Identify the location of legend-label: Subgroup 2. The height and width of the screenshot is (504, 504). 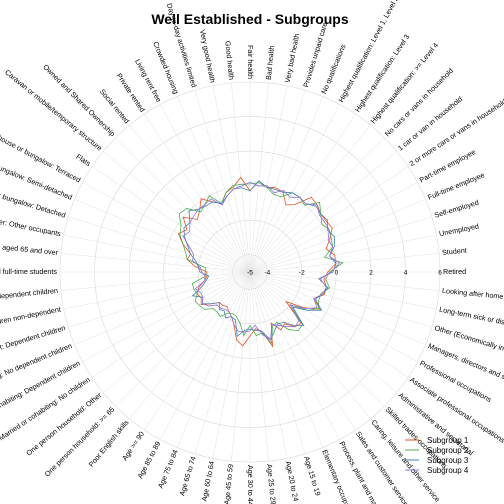
(448, 450).